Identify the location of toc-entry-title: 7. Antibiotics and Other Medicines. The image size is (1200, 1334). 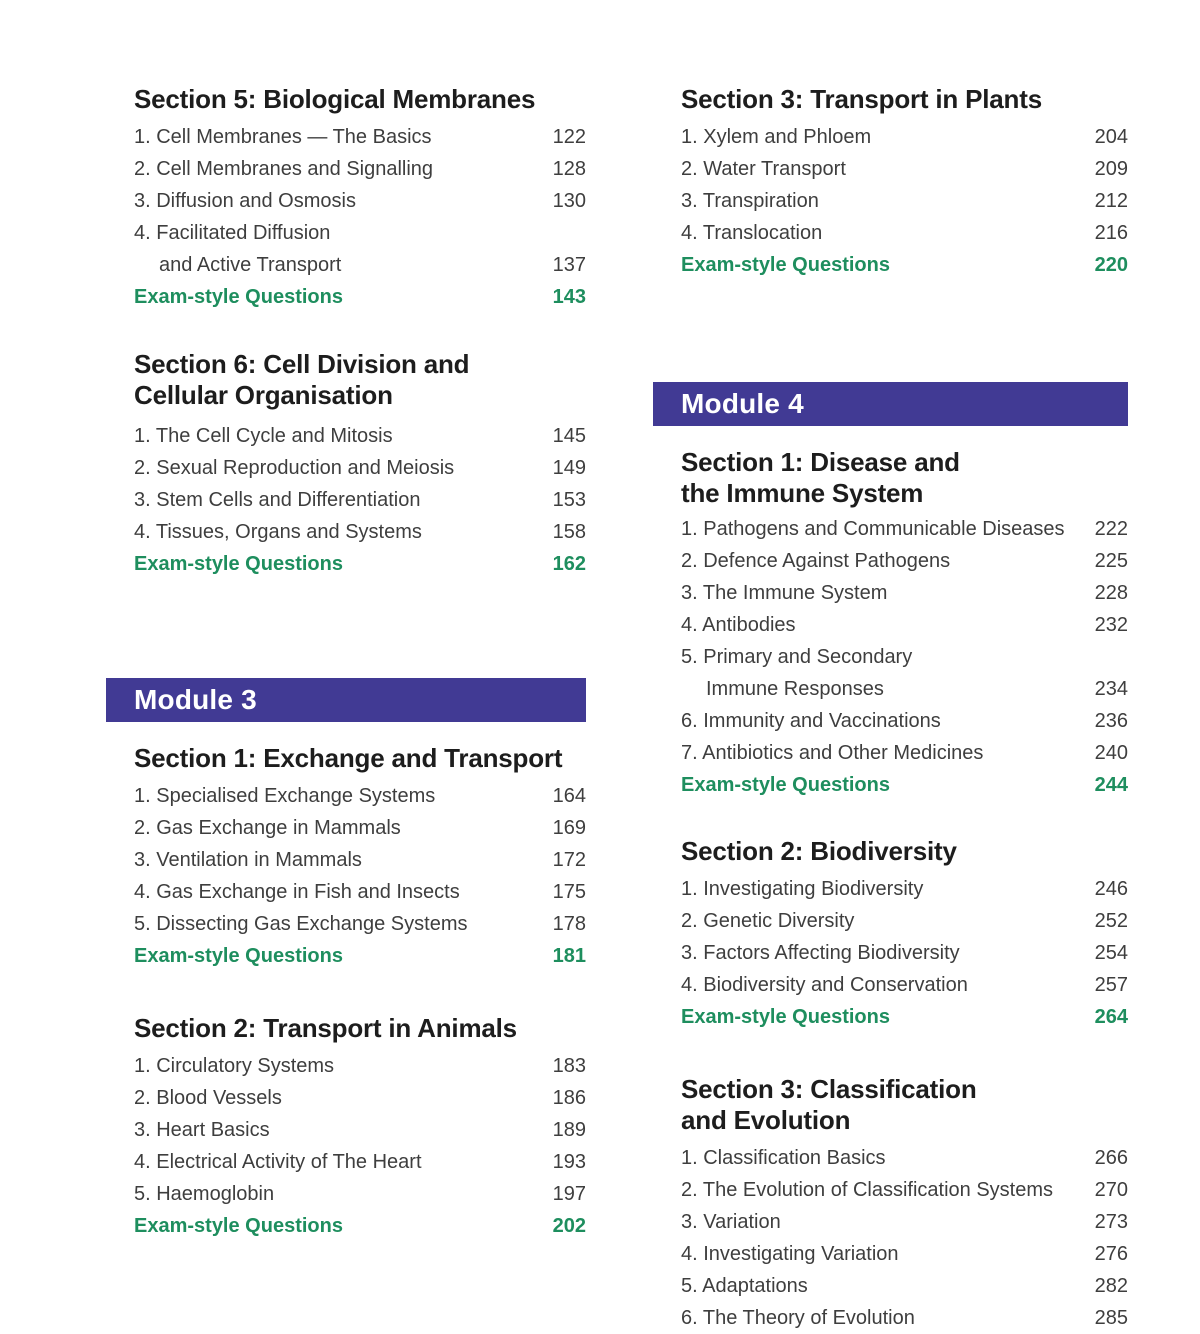
(832, 753).